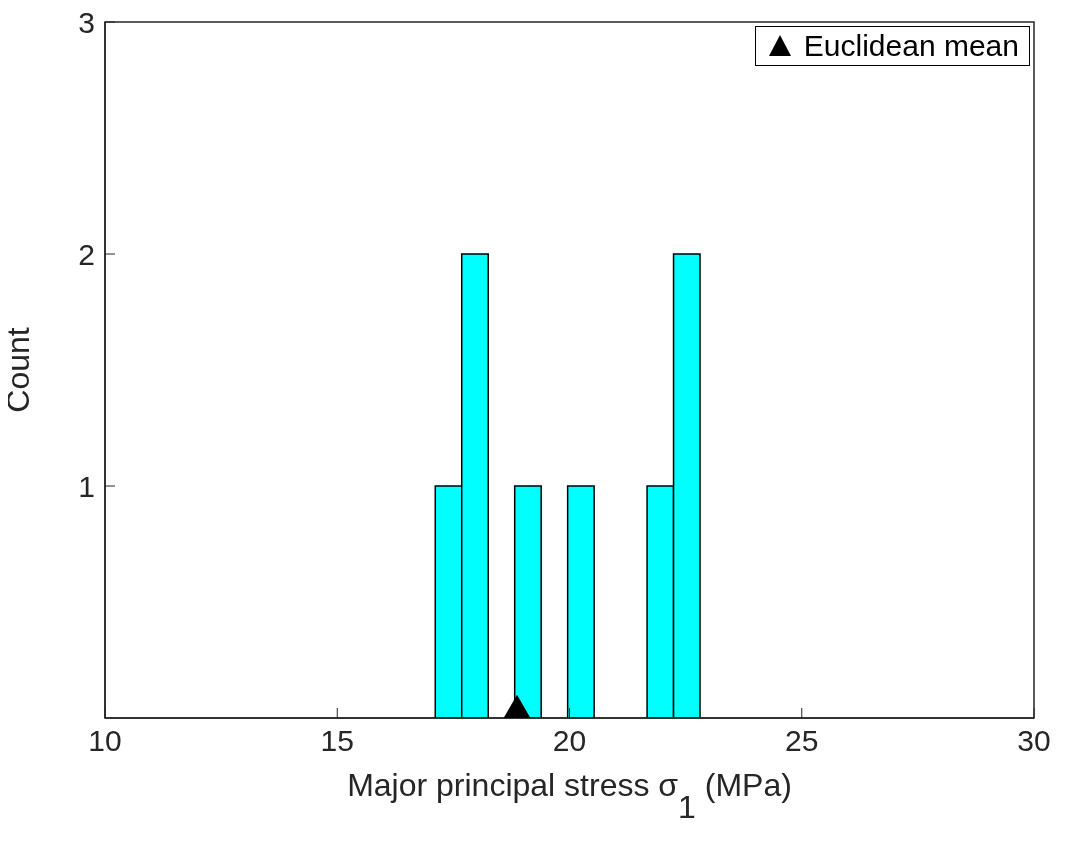 This screenshot has width=1066, height=856. What do you see at coordinates (337, 741) in the screenshot?
I see `x-tick-label: 15` at bounding box center [337, 741].